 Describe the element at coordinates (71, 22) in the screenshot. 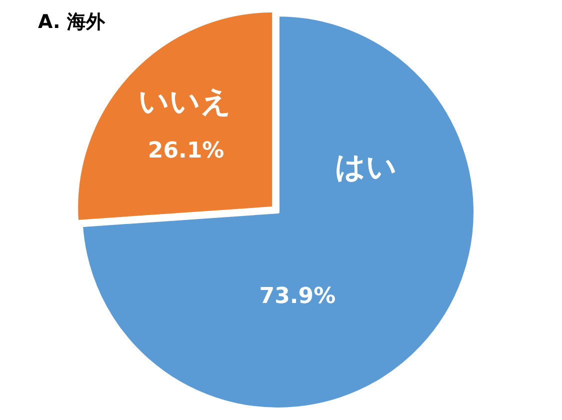

I see `title: A. 海外` at that location.